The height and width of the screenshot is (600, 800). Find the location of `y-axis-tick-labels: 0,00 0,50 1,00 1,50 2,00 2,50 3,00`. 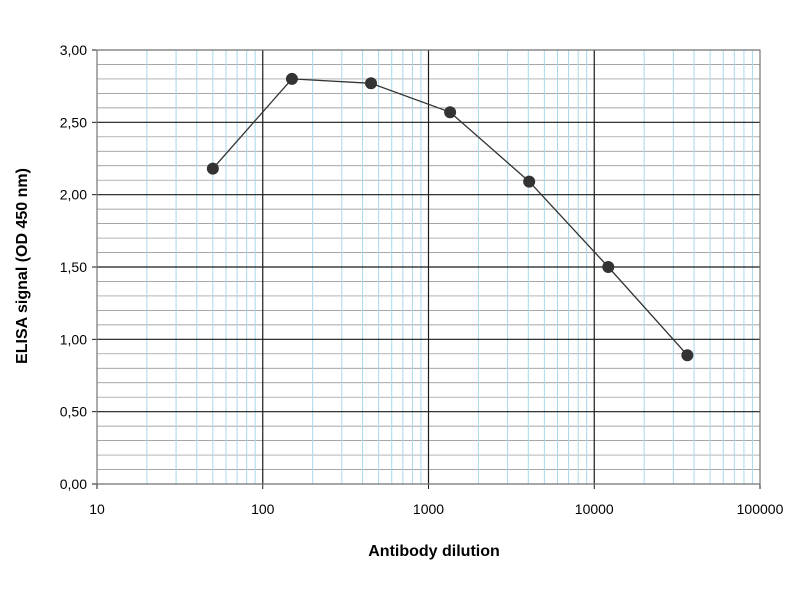

y-axis-tick-labels: 0,00 0,50 1,00 1,50 2,00 2,50 3,00 is located at coordinates (73, 267).